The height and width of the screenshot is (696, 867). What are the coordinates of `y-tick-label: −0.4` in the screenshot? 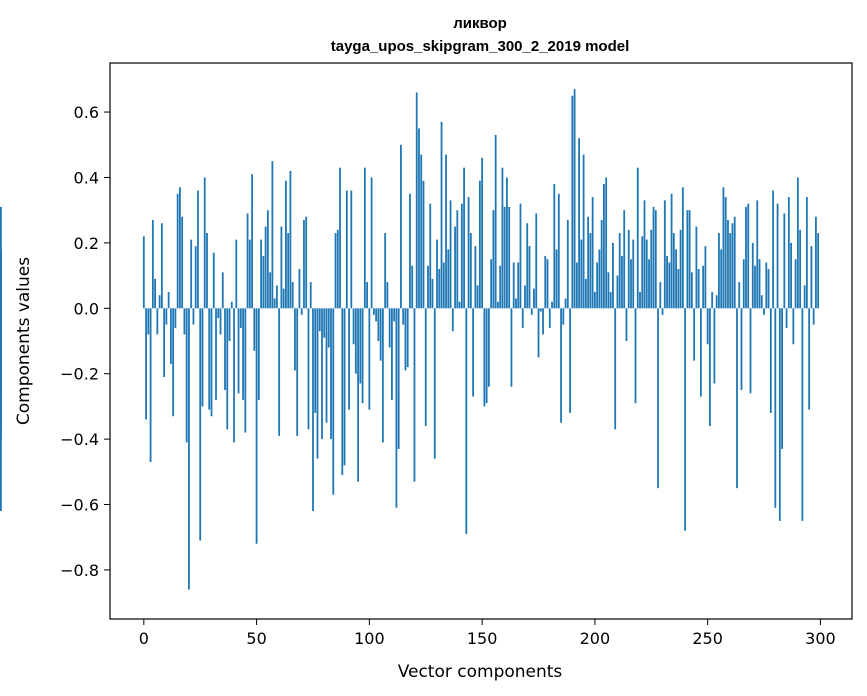 It's located at (79, 439).